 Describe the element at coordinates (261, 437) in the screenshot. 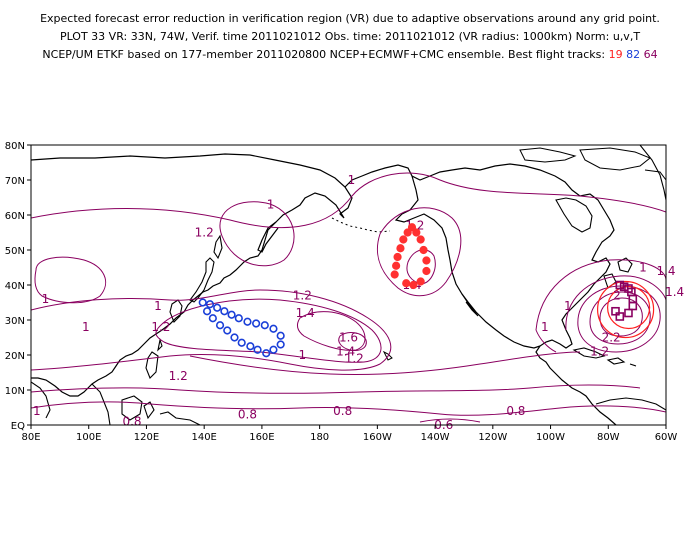

I see `lon-tick-label: 160E` at that location.